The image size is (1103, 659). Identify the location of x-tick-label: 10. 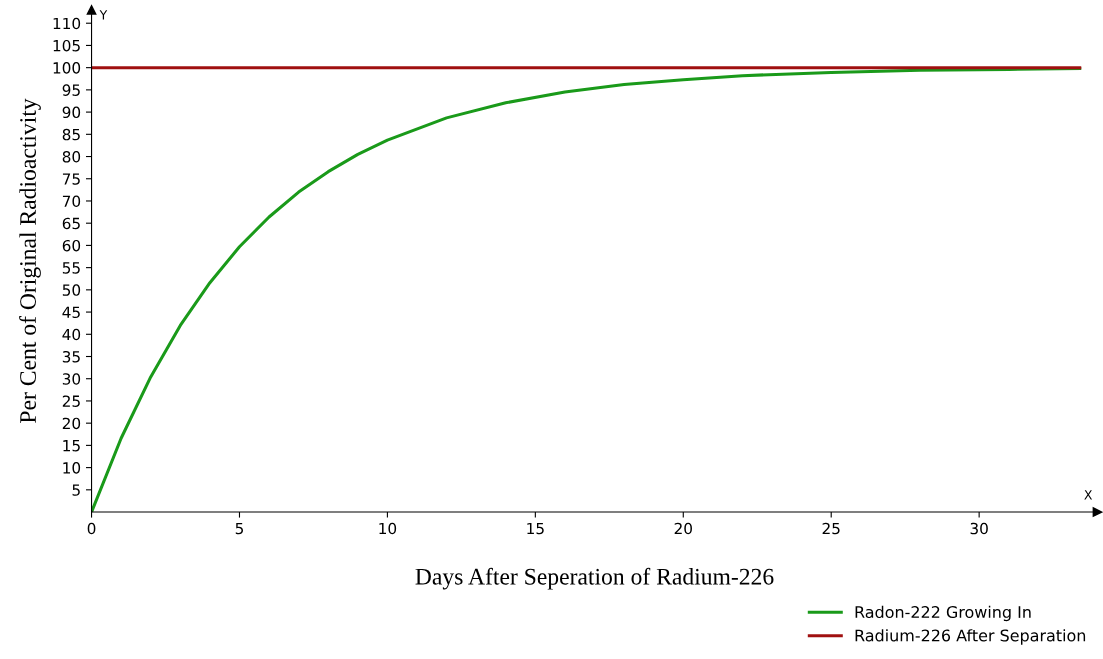
(388, 528).